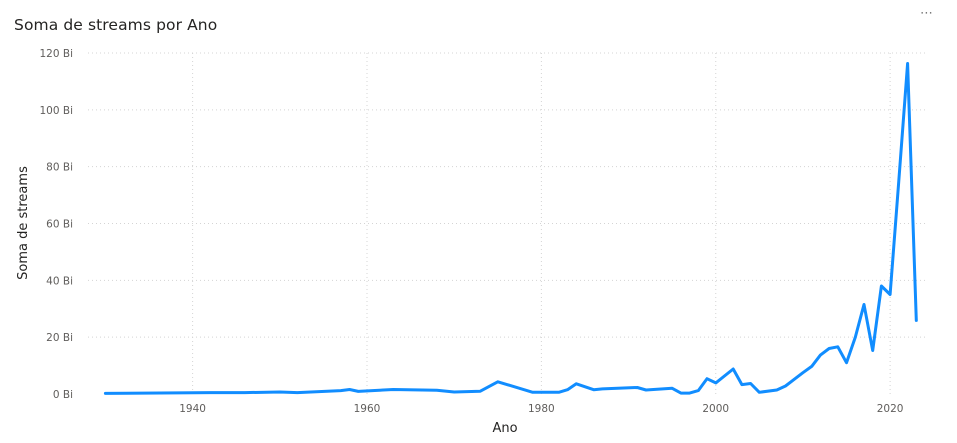  What do you see at coordinates (926, 13) in the screenshot?
I see `more-options-icon: ⋯` at bounding box center [926, 13].